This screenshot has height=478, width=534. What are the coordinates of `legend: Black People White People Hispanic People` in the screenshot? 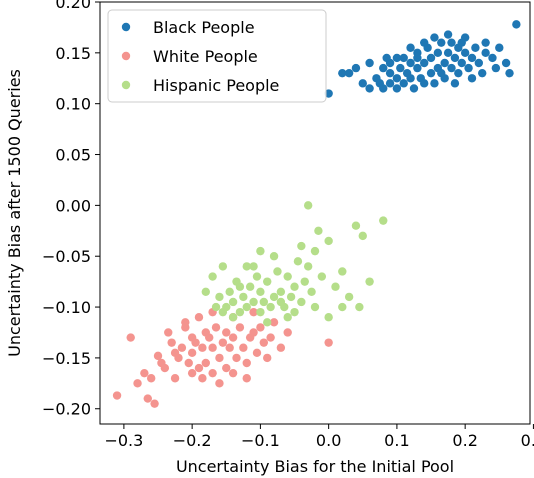 It's located at (217, 56).